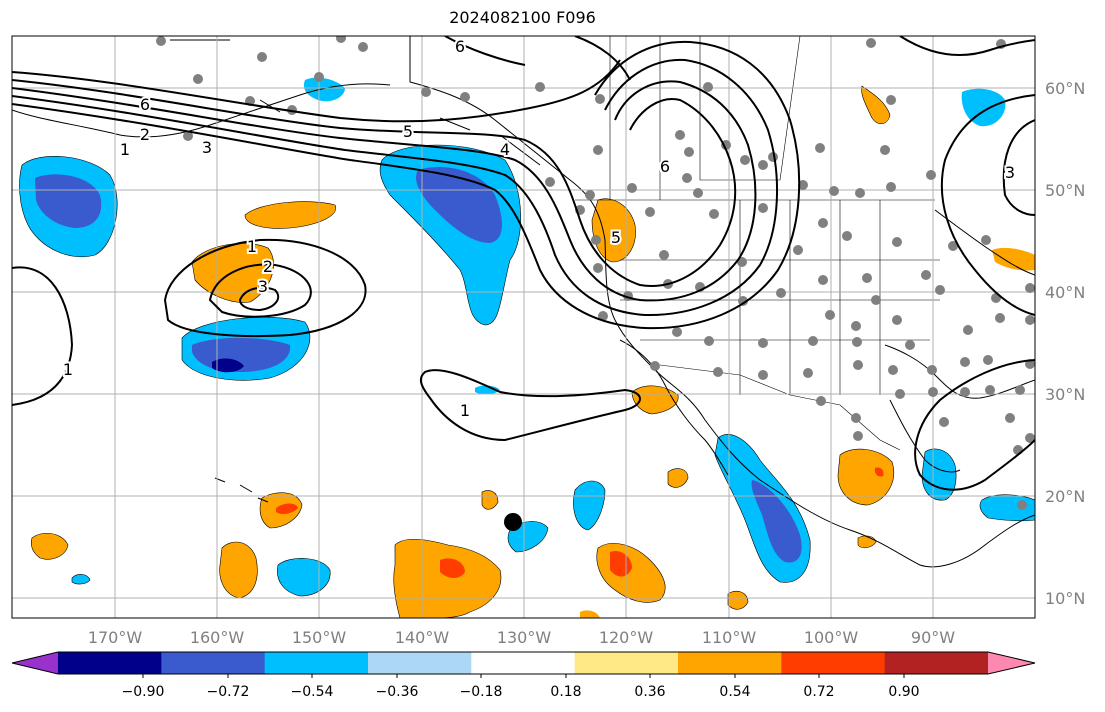  Describe the element at coordinates (228, 692) in the screenshot. I see `colorbar-tick-label: −0.72` at that location.